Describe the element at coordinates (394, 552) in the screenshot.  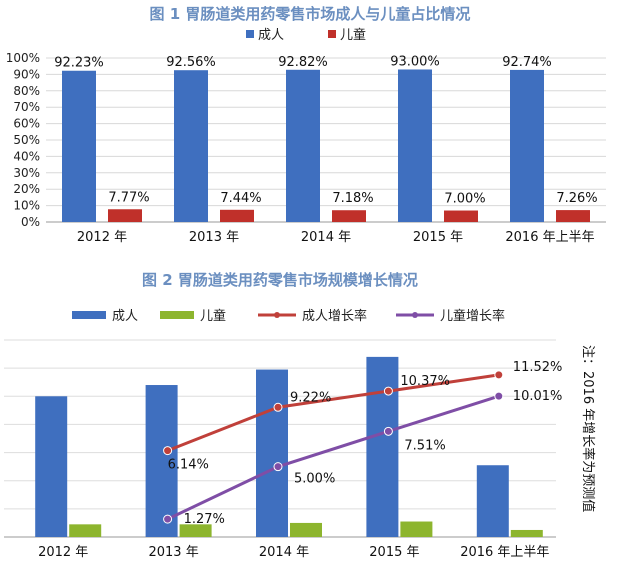
I see `chart2-x-tick-label: 2015 年` at that location.